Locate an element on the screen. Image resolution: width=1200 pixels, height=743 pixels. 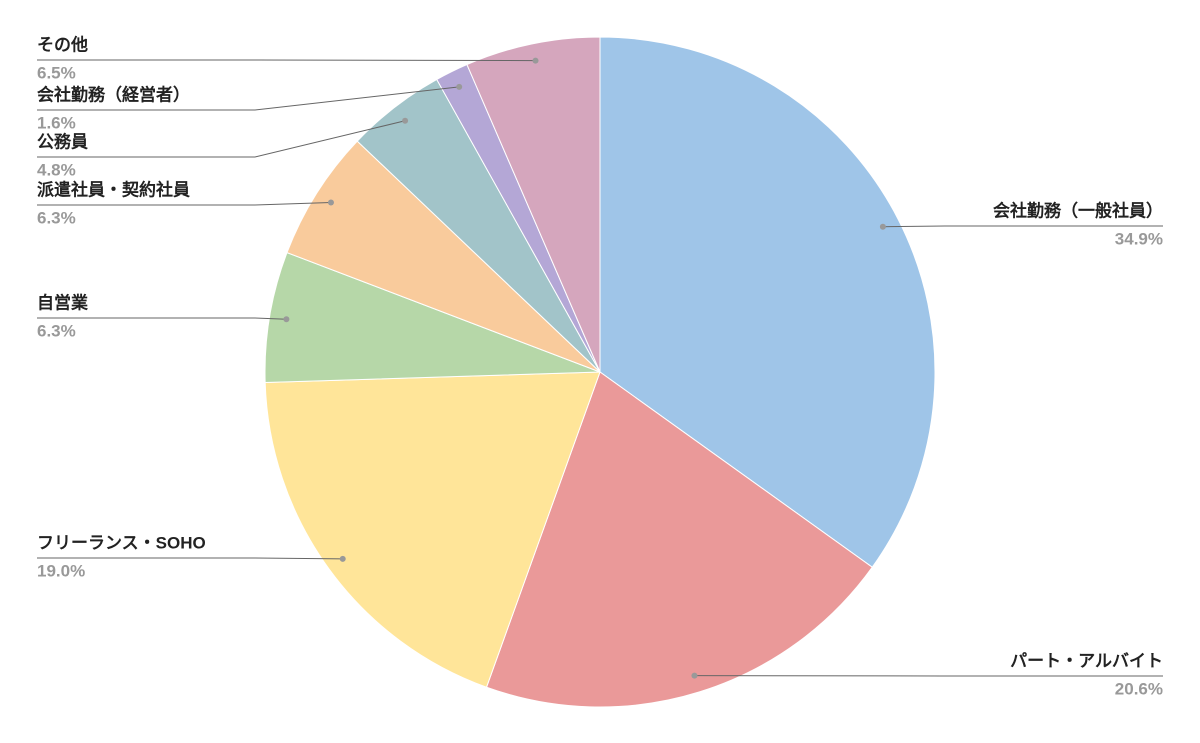
slice-label: フリーランス・SOHO is located at coordinates (121, 542).